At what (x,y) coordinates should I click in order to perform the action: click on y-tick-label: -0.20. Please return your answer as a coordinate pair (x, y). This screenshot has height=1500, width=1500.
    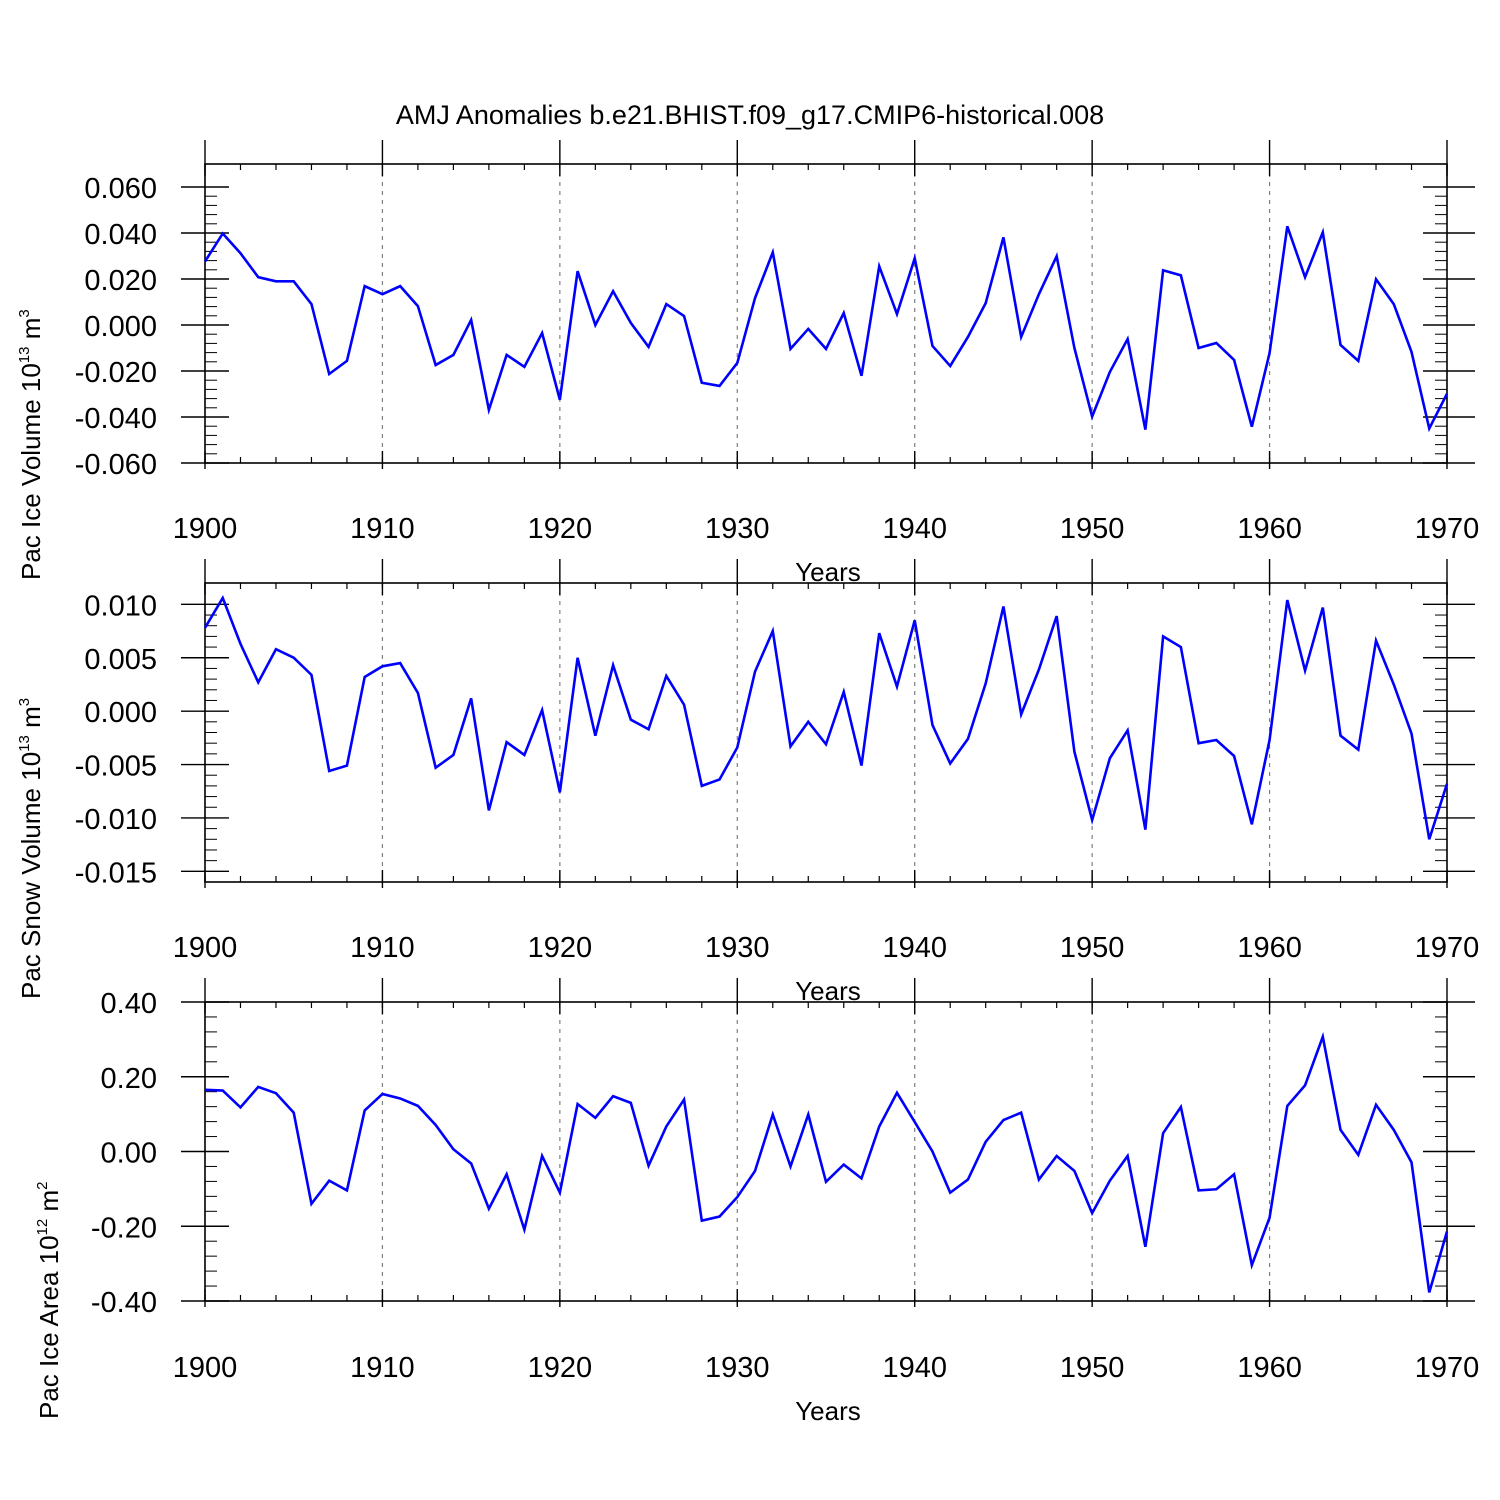
    Looking at the image, I should click on (124, 1228).